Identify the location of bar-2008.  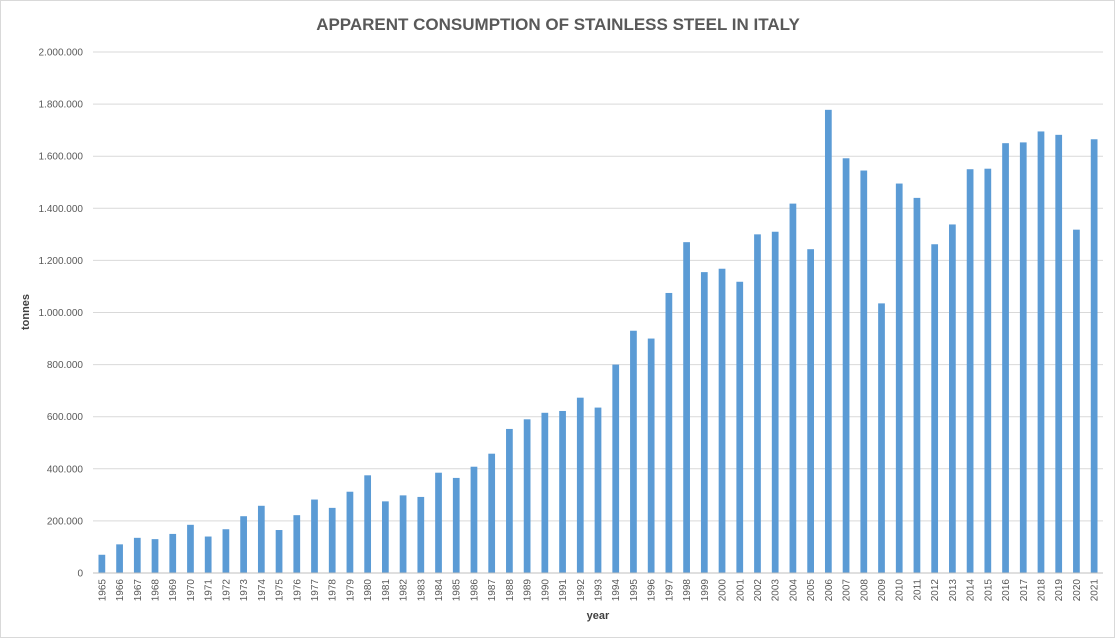
(864, 371).